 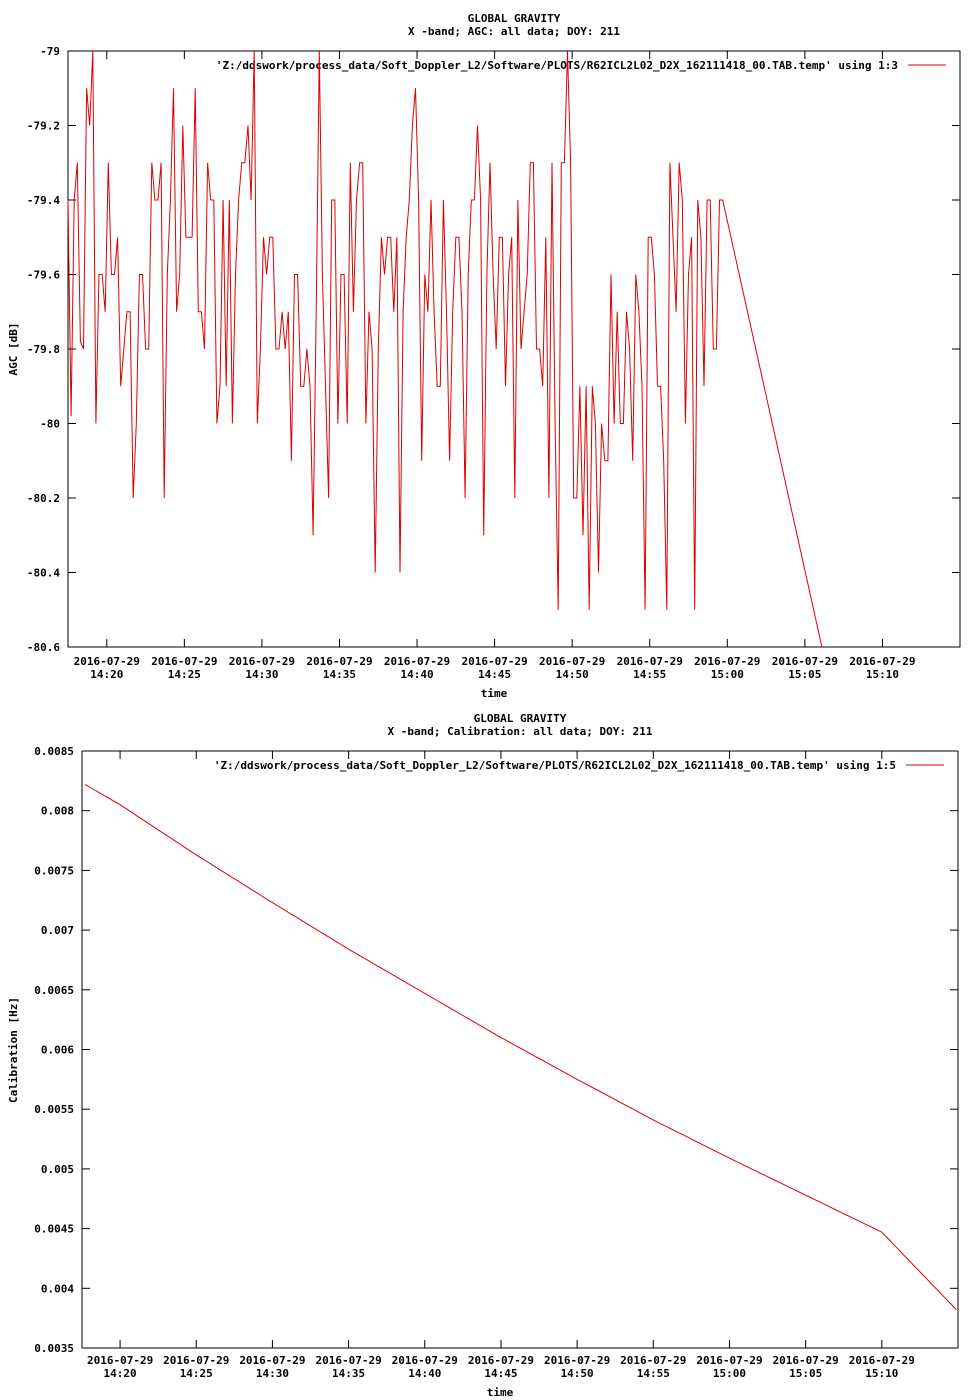 What do you see at coordinates (54, 990) in the screenshot?
I see `y-tick-label: 0.0065` at bounding box center [54, 990].